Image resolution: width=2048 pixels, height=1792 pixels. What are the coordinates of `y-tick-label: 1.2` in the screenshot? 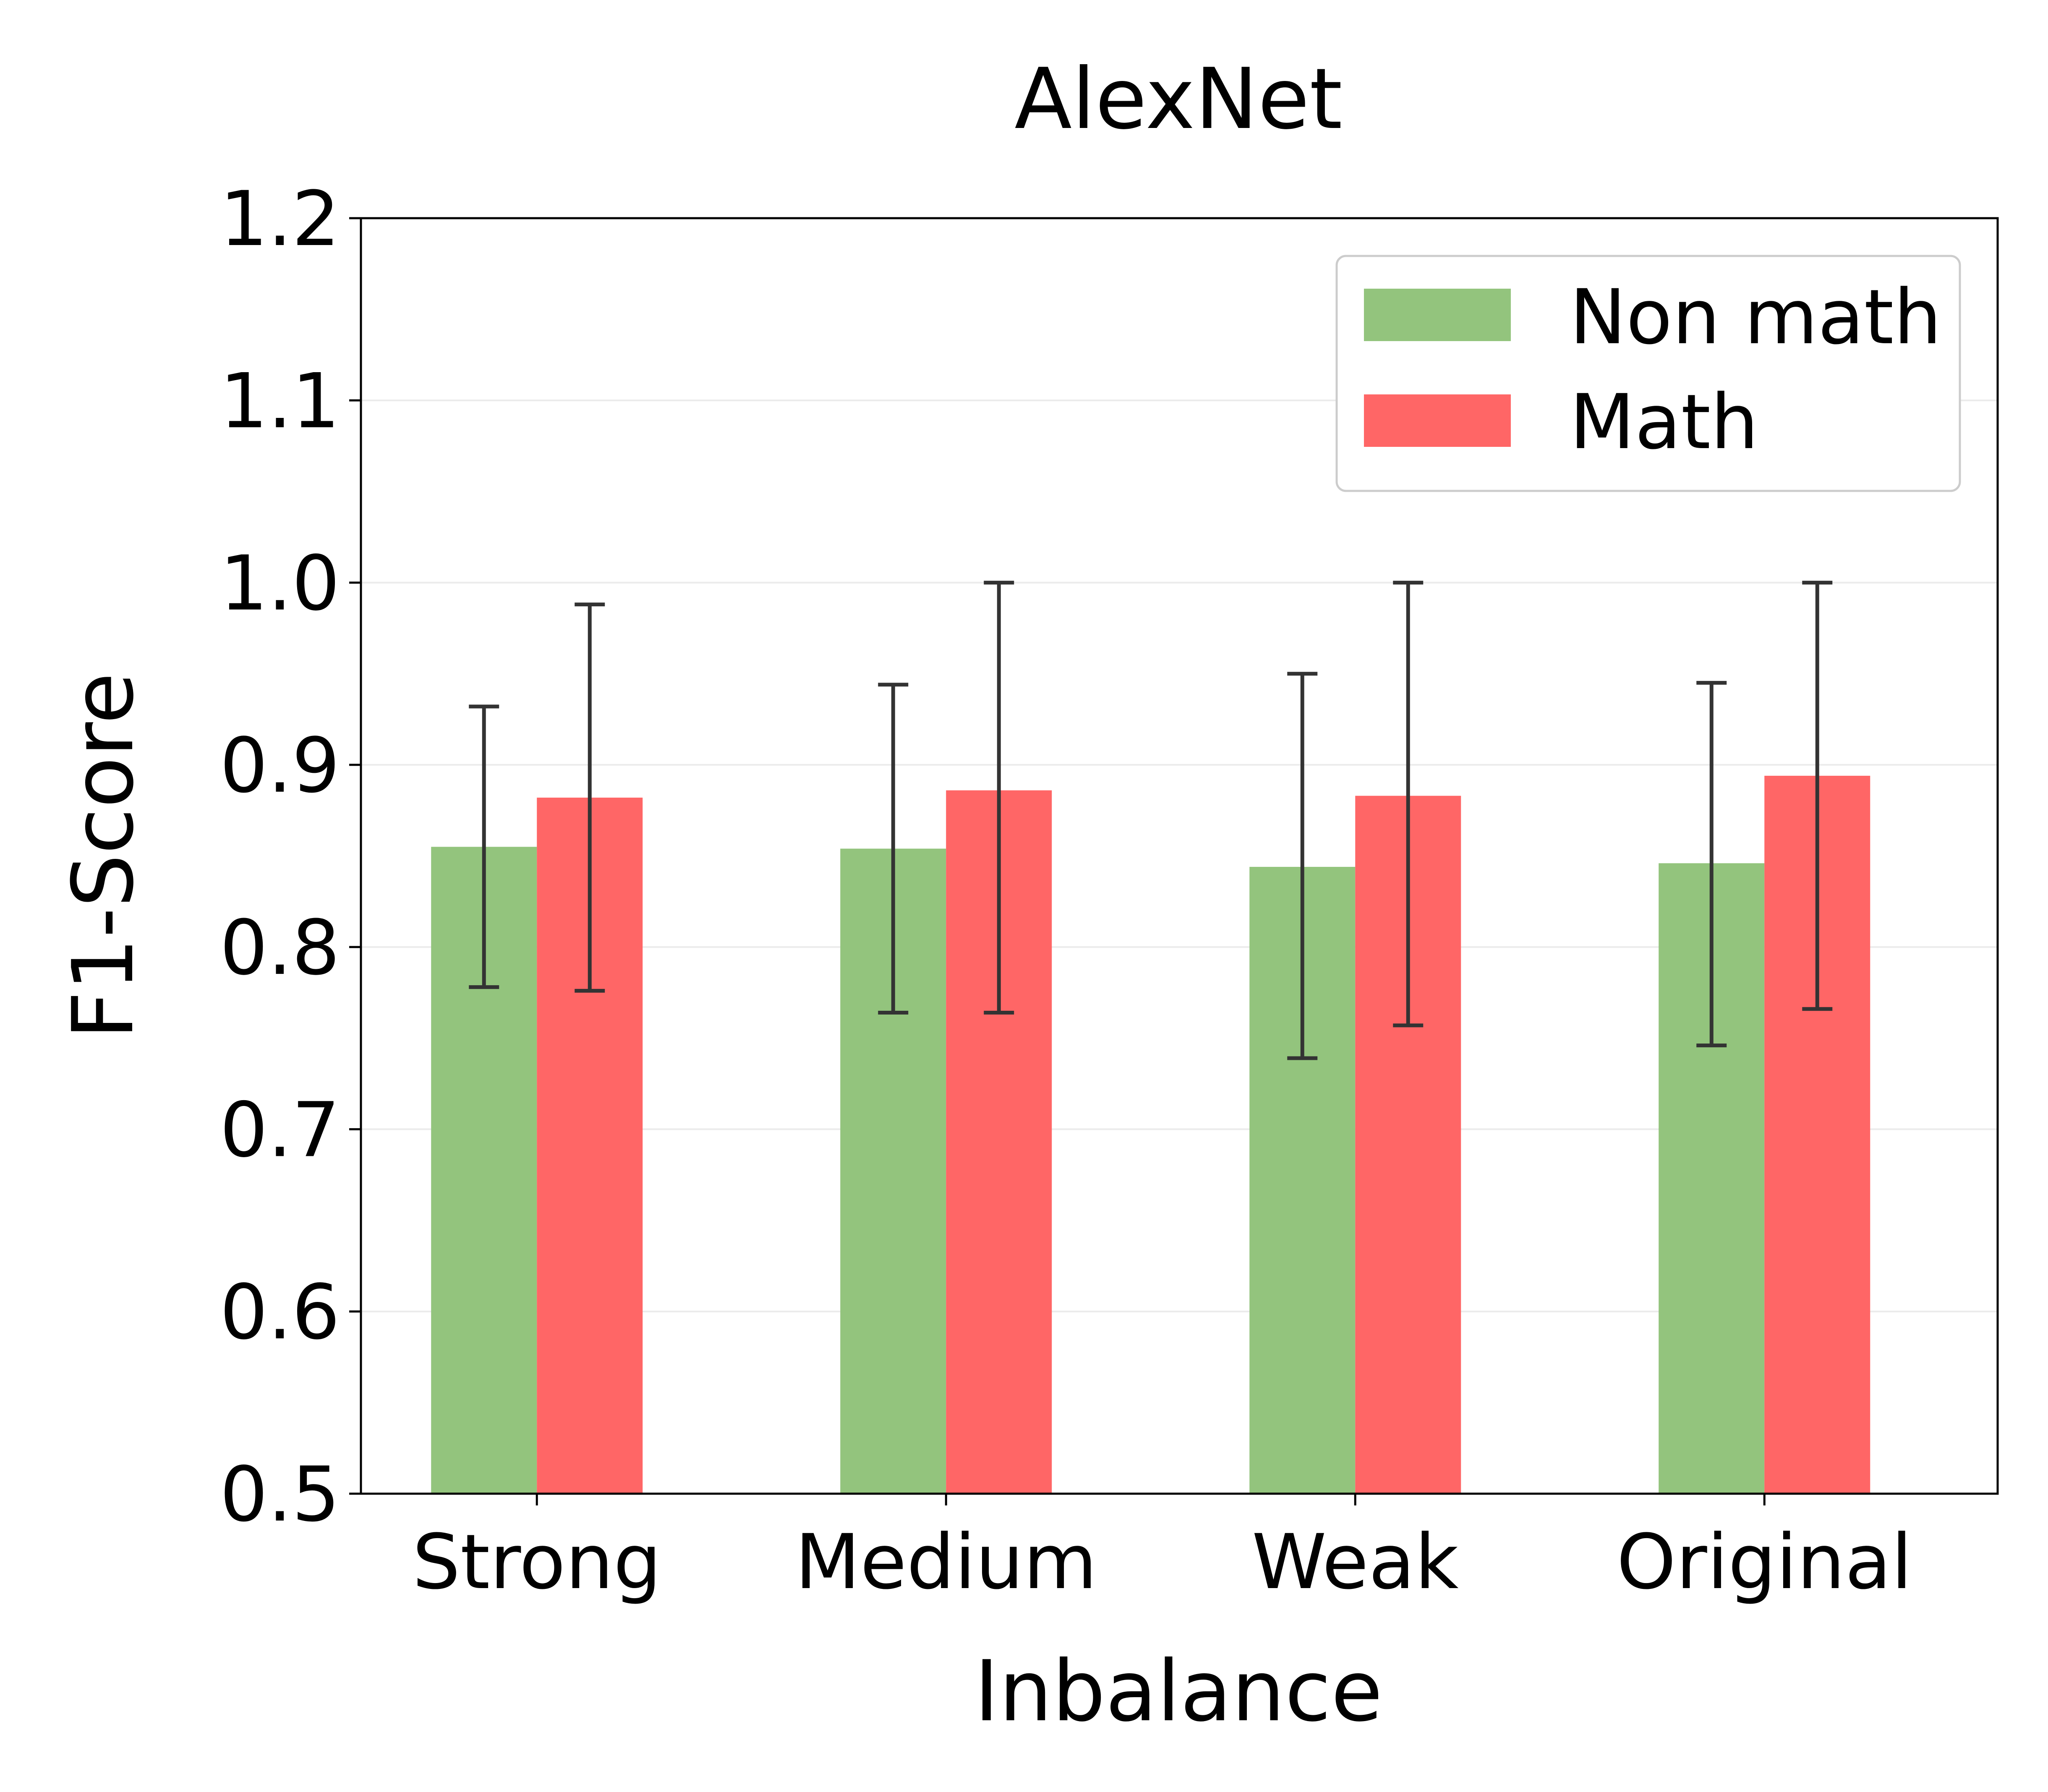 It's located at (280, 219).